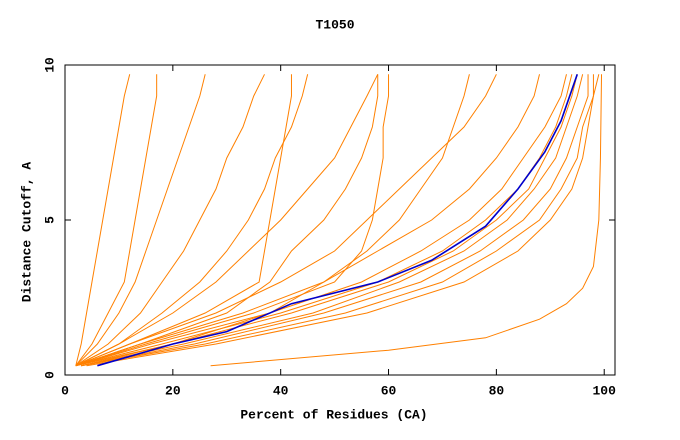  Describe the element at coordinates (49, 65) in the screenshot. I see `y-tick-label: 10` at that location.